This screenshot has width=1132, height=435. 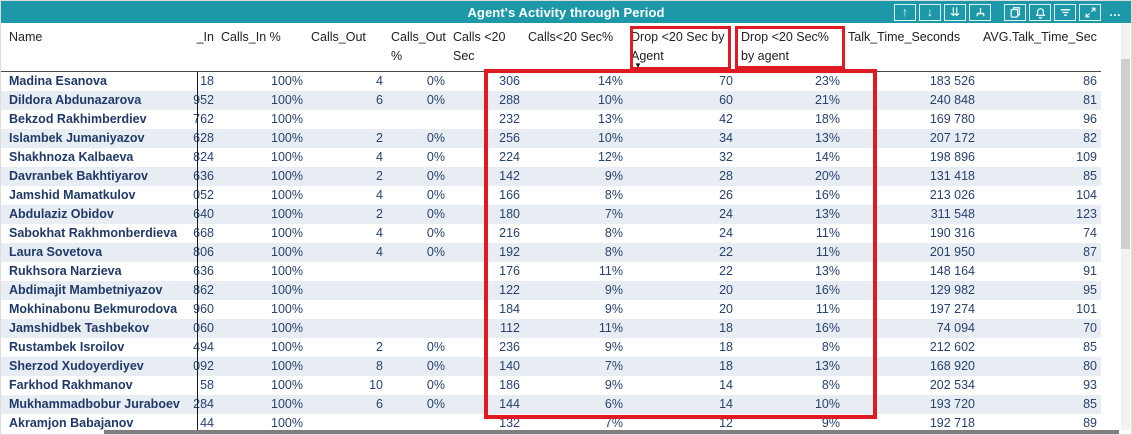 What do you see at coordinates (952, 347) in the screenshot?
I see `cell-talk-time: 212 602` at bounding box center [952, 347].